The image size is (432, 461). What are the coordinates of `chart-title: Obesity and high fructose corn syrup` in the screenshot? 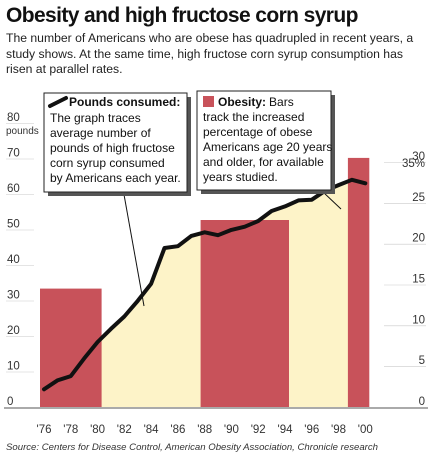 It's located at (182, 15).